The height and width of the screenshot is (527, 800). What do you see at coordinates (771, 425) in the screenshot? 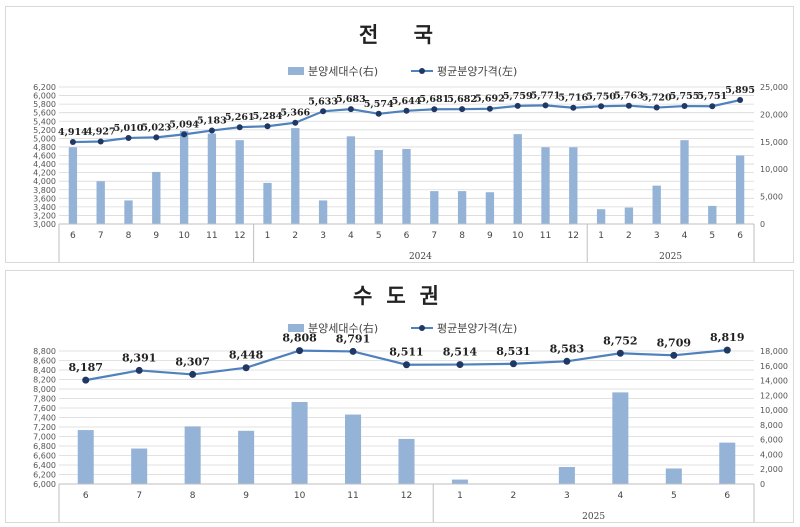
I see `right-axis-tick-label: 8,000` at bounding box center [771, 425].